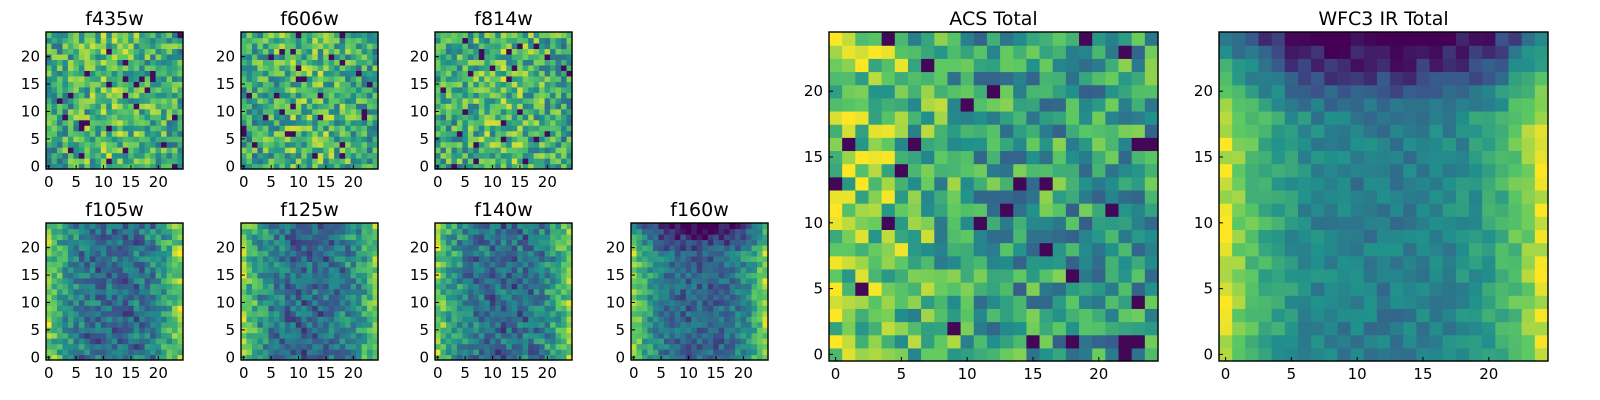 The width and height of the screenshot is (1600, 400). I want to click on panel-title: f435w, so click(114, 19).